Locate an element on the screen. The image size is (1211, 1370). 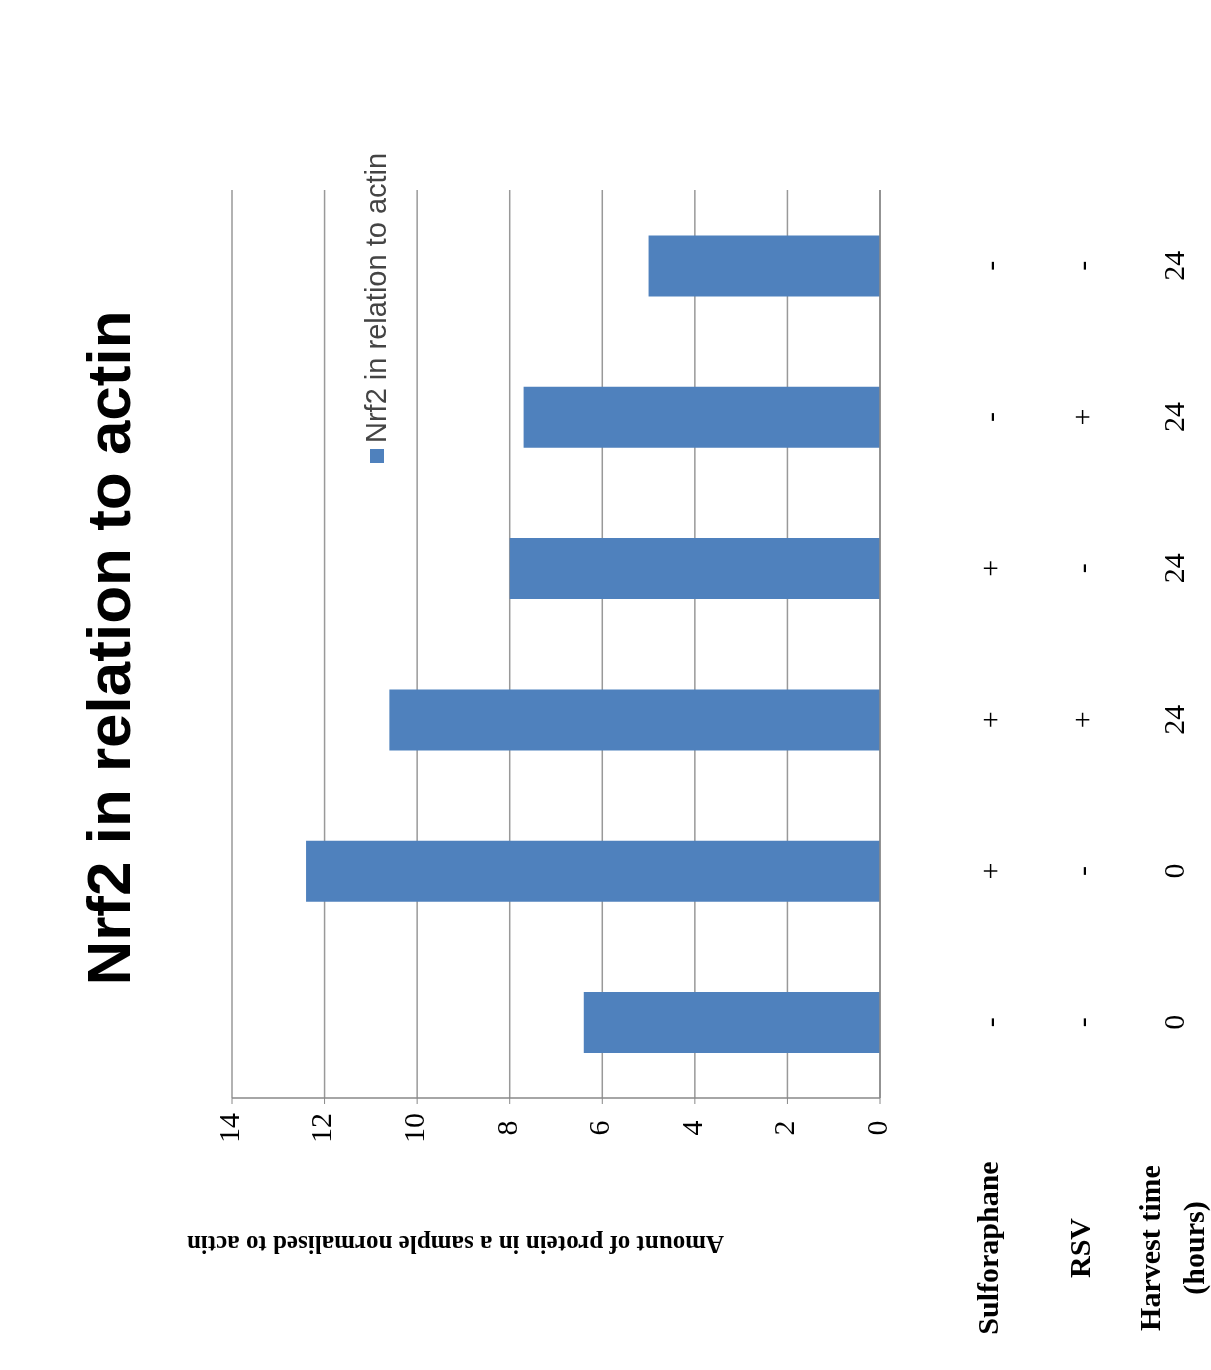
x-tick-label: 6 is located at coordinates (599, 1128).